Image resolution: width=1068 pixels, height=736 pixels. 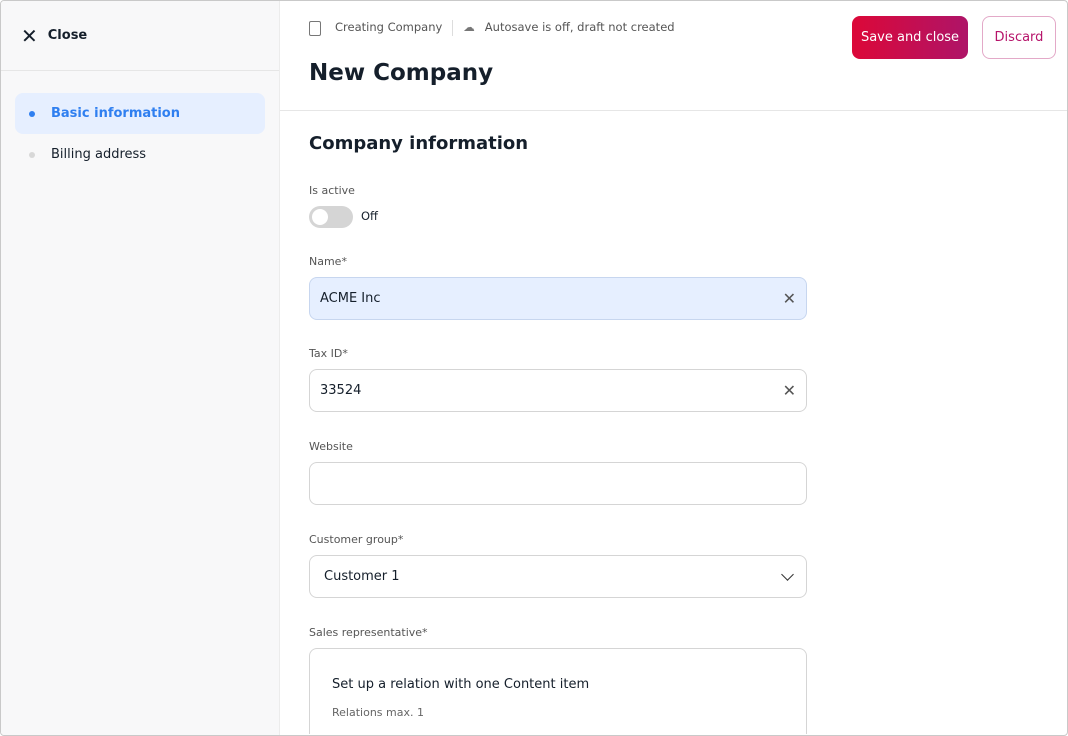 I want to click on sidebar-item-label: Billing address, so click(x=99, y=154).